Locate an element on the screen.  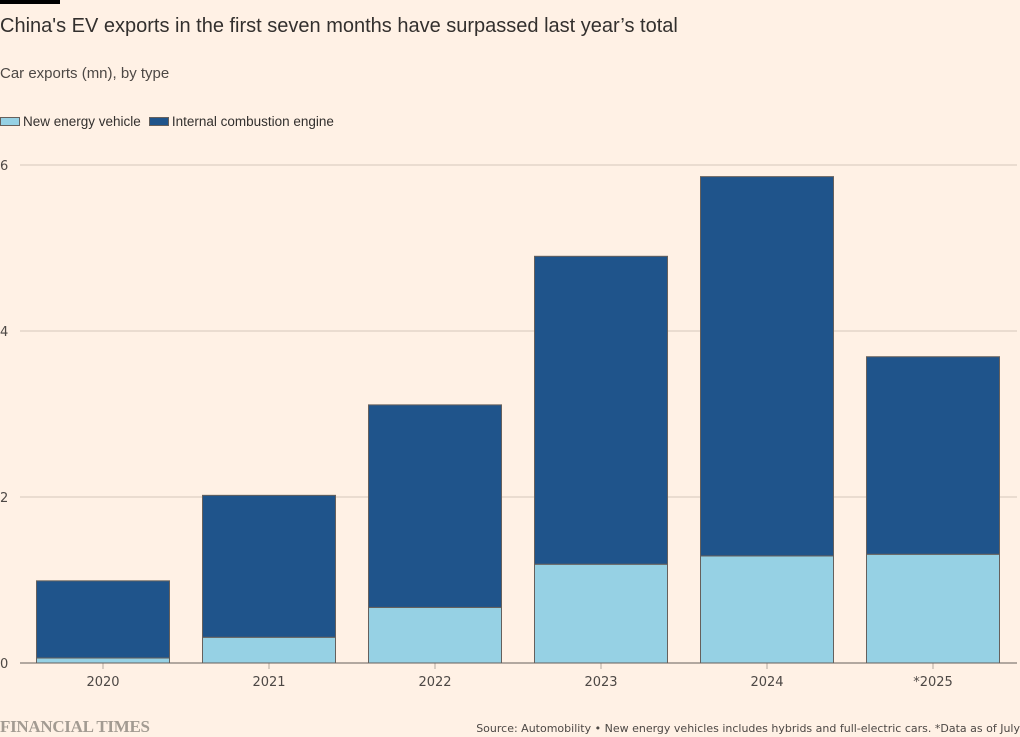
legend-swatch-ice is located at coordinates (158, 121).